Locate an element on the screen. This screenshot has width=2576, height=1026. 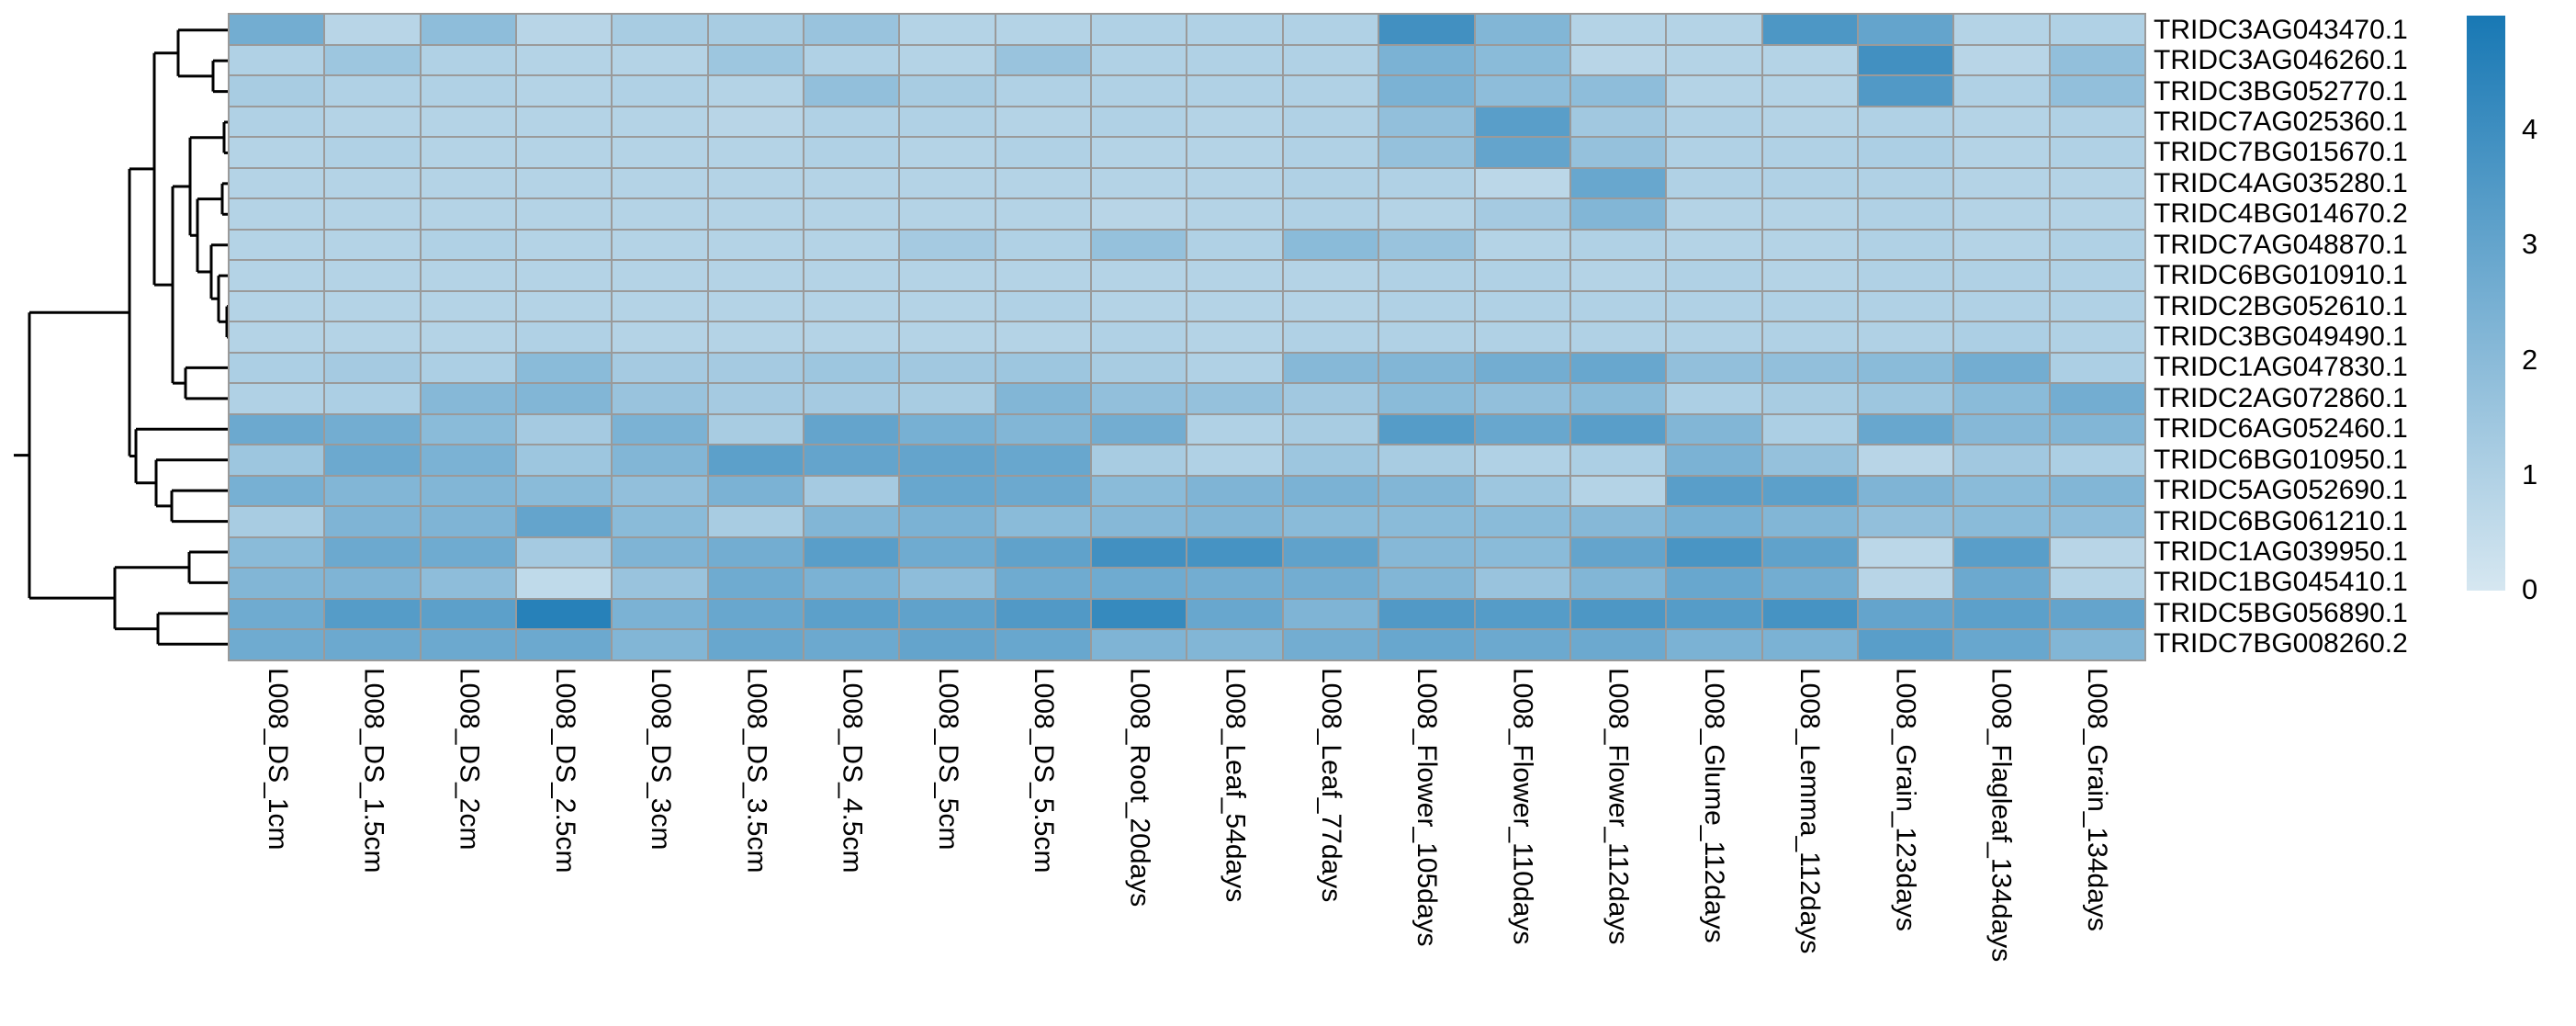
row-label: TRIDC7AG048870.1 is located at coordinates (2281, 245).